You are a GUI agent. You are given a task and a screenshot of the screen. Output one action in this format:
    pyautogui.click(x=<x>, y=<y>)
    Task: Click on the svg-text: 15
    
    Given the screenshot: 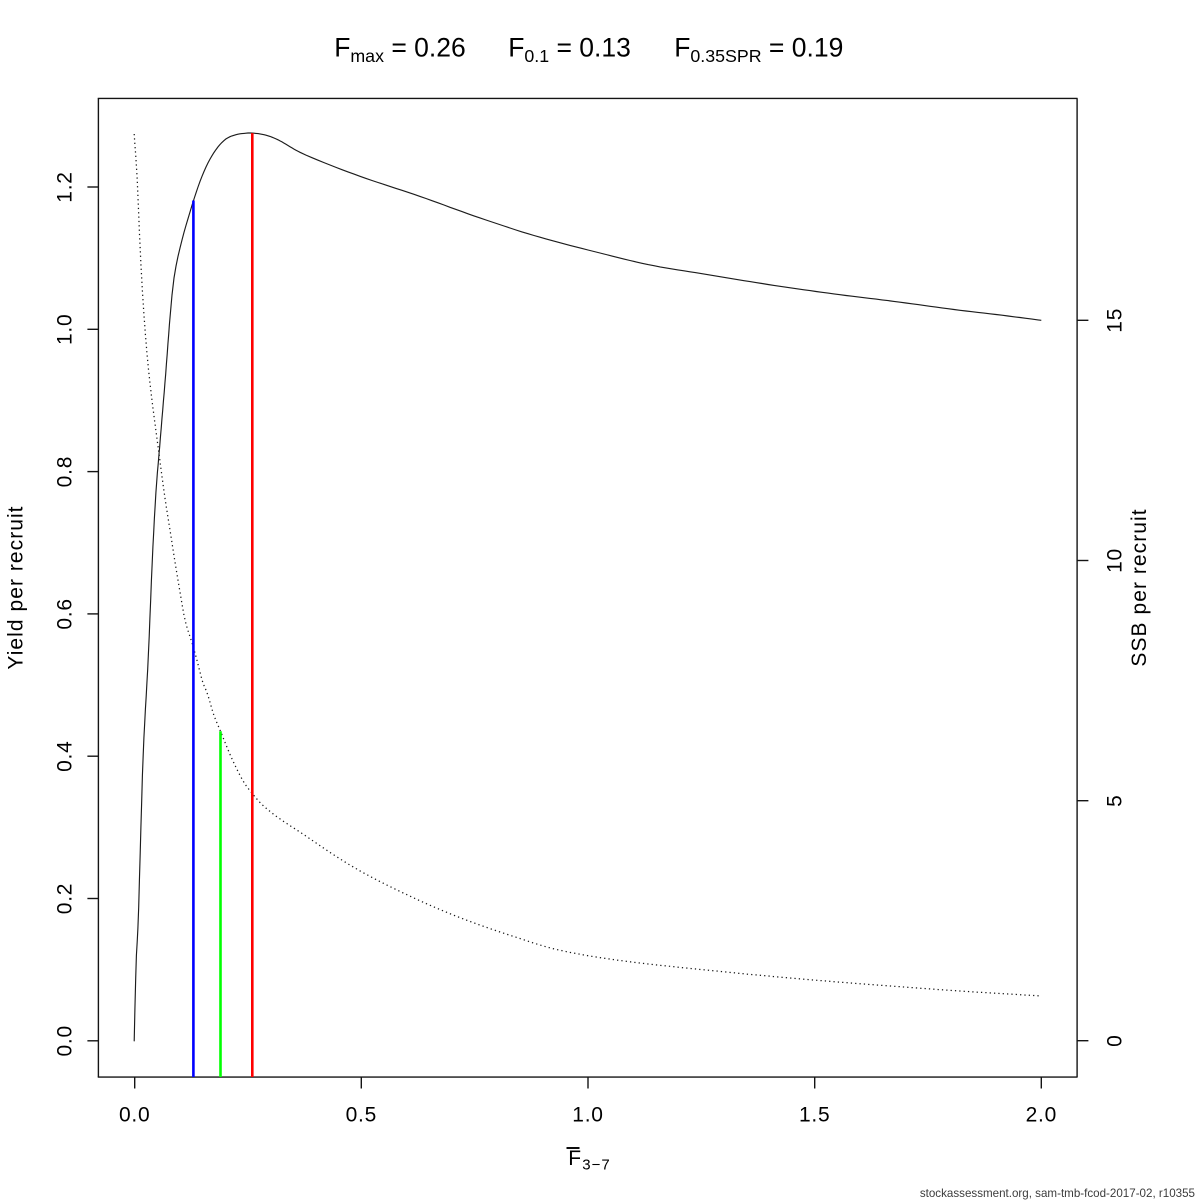 What is the action you would take?
    pyautogui.click(x=1114, y=320)
    